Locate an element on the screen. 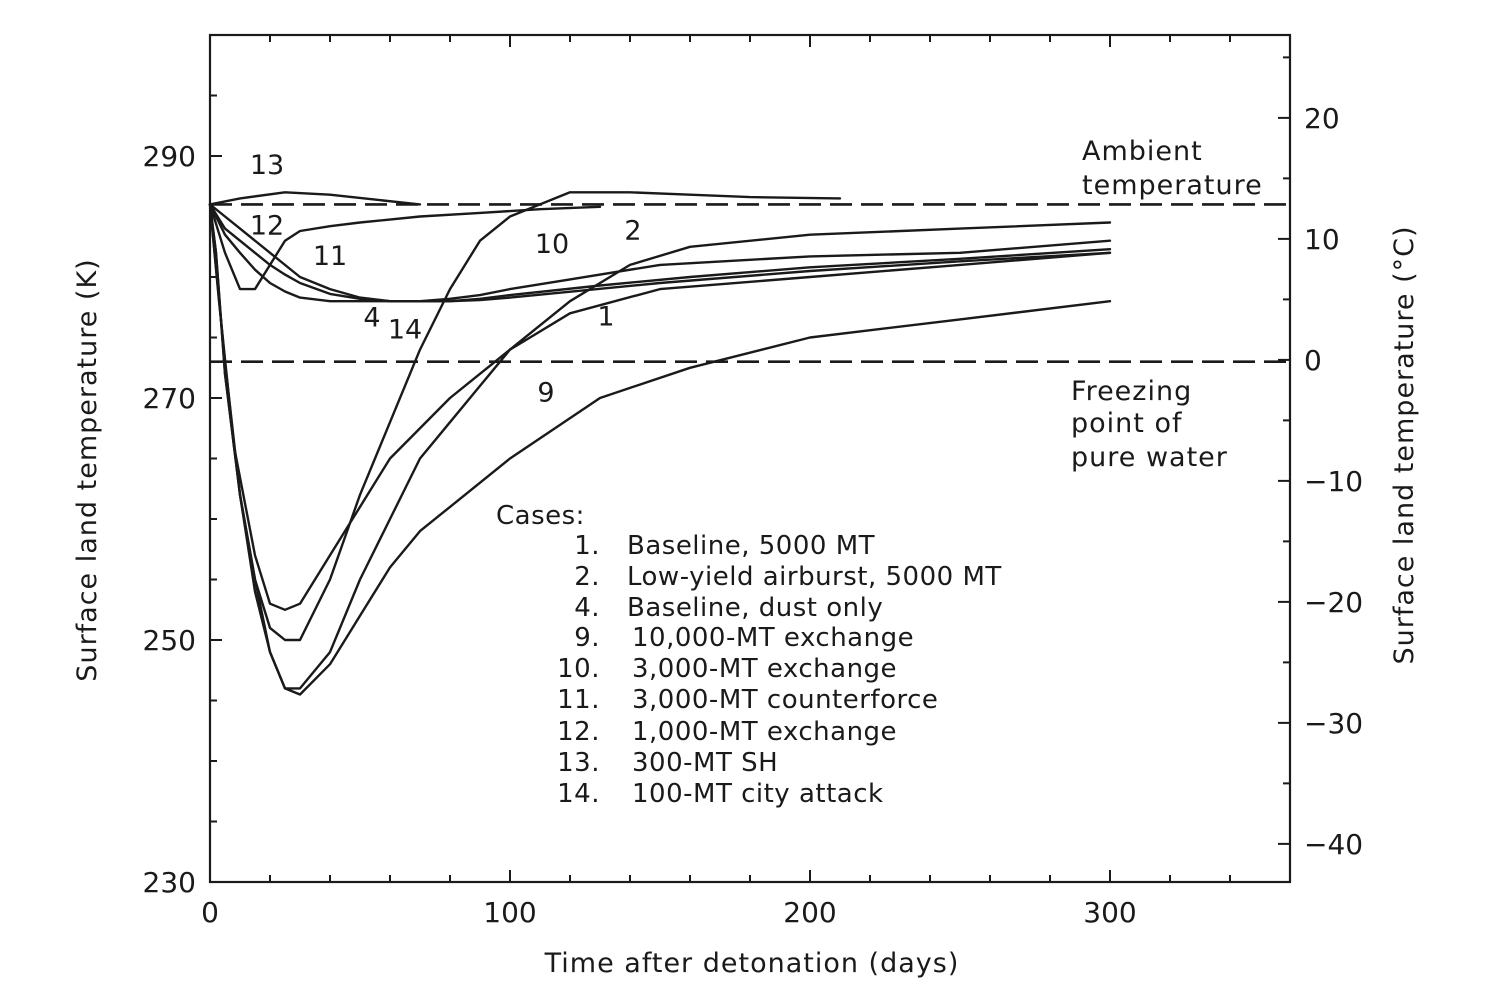 This screenshot has width=1500, height=1000. y-tick-label: 290 is located at coordinates (169, 156).